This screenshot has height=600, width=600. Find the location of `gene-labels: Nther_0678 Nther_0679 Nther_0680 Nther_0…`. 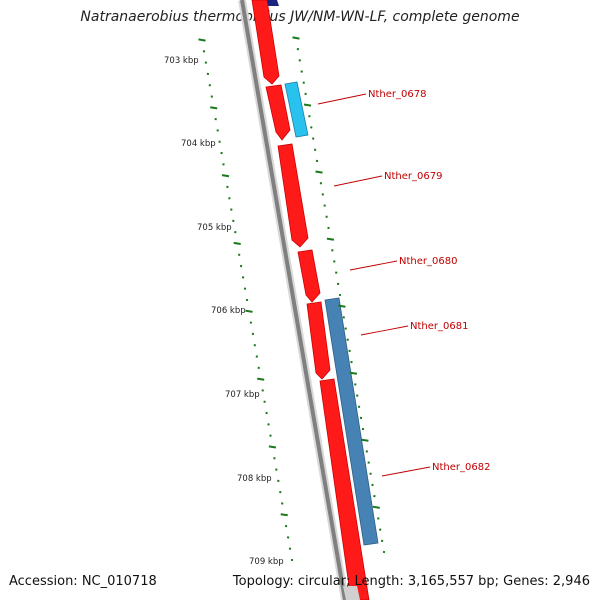

gene-labels: Nther_0678 Nther_0679 Nther_0680 Nther_0… is located at coordinates (429, 281).